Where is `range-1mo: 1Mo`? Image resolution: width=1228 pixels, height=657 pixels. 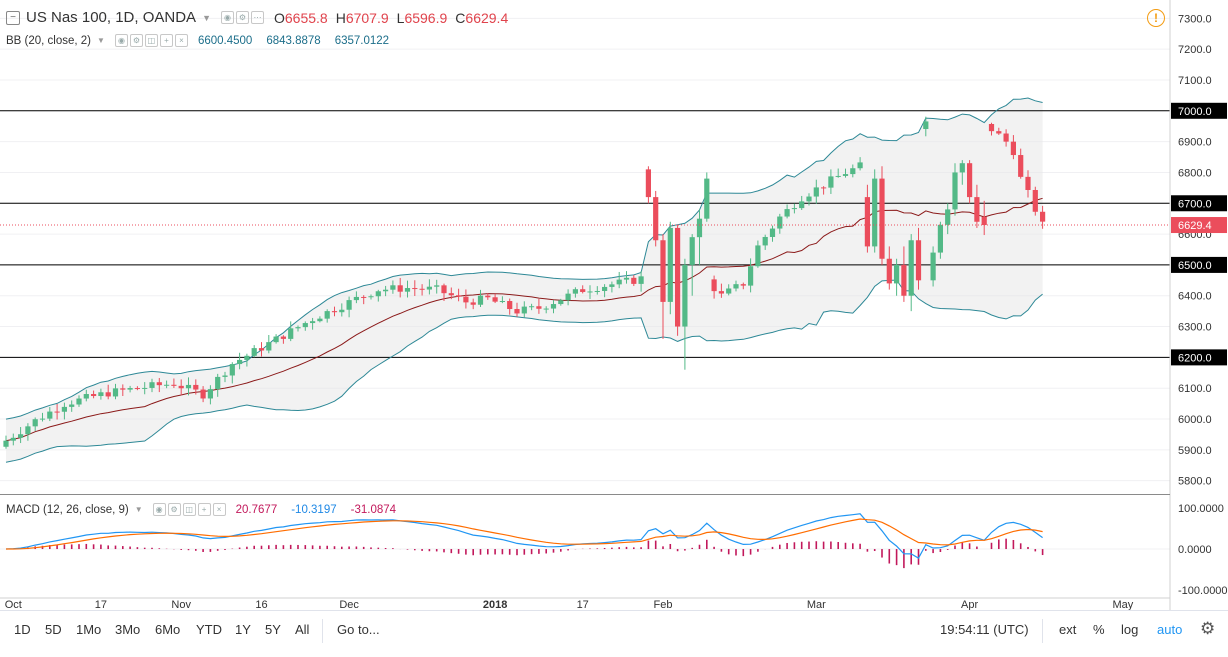 range-1mo: 1Mo is located at coordinates (89, 629).